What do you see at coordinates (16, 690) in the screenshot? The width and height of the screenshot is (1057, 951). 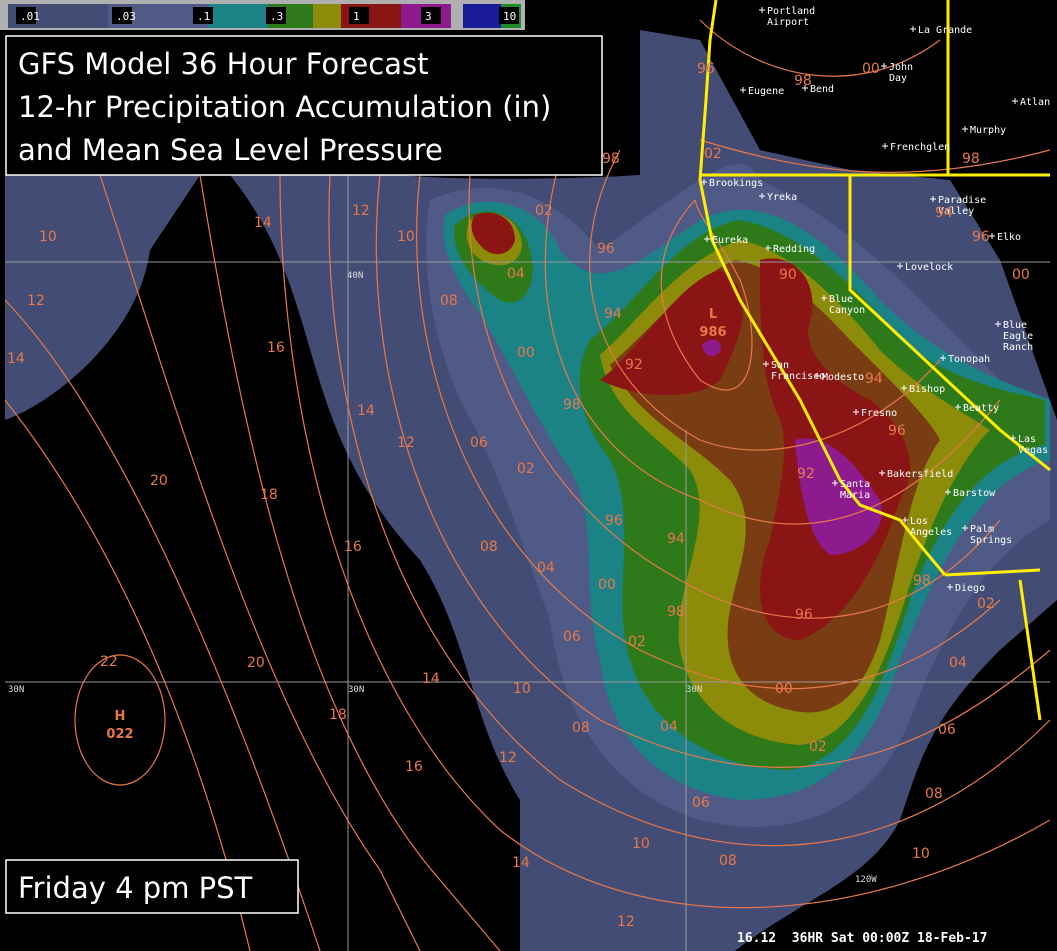 I see `lat-label: 30N` at bounding box center [16, 690].